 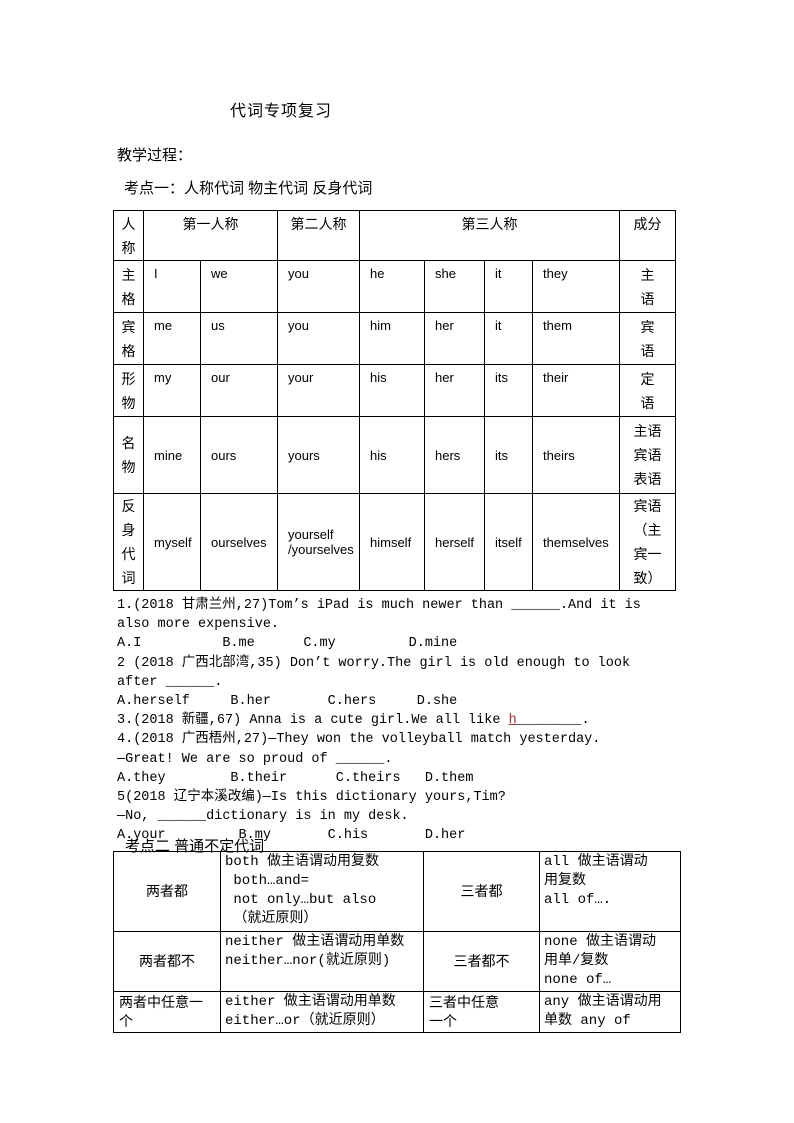 What do you see at coordinates (318, 542) in the screenshot?
I see `pronoun-cell: yourself /yourselves` at bounding box center [318, 542].